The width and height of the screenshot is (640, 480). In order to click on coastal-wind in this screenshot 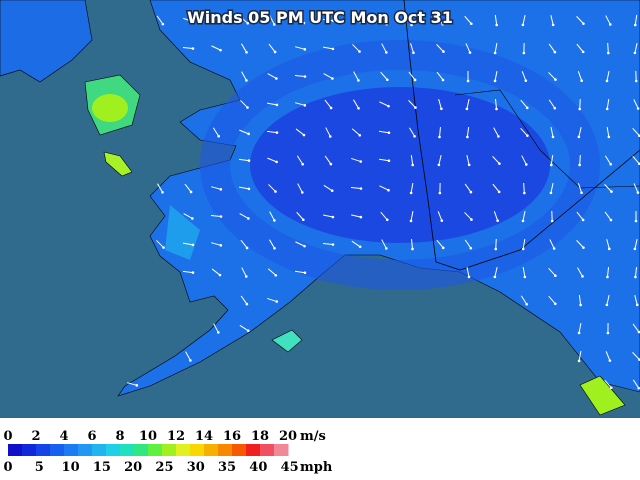, I will do `click(182, 232)`.